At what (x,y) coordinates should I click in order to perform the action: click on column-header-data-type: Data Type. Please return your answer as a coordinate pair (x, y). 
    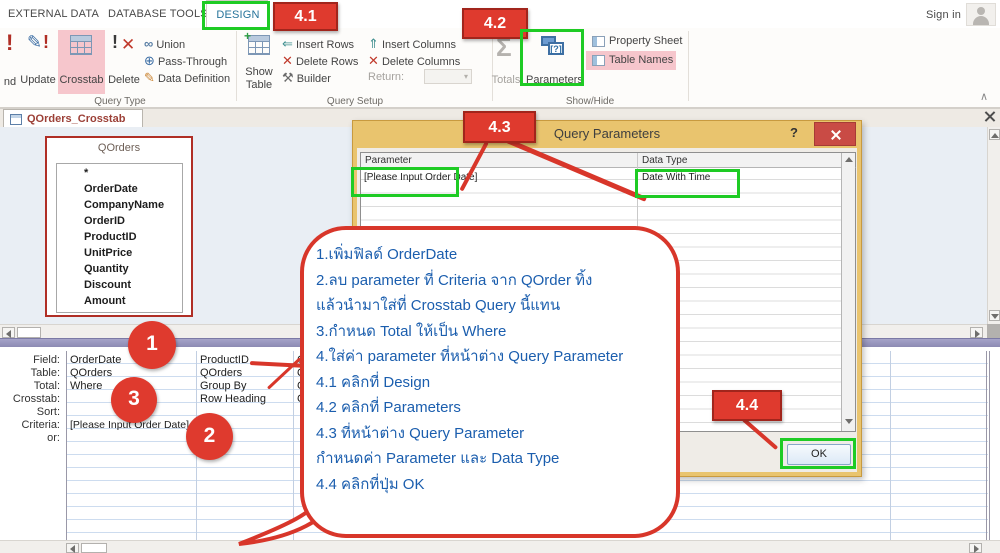
    Looking at the image, I should click on (665, 160).